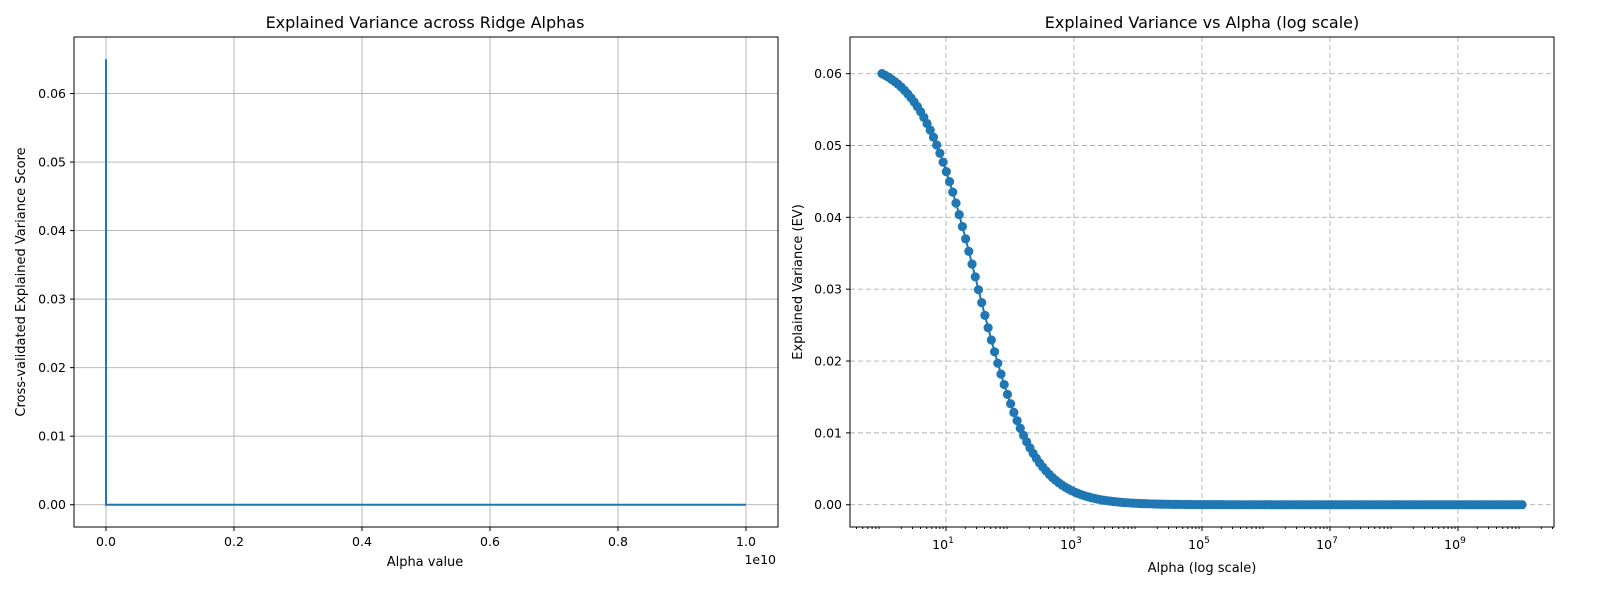 This screenshot has width=1600, height=600. Describe the element at coordinates (828, 217) in the screenshot. I see `chart2-y-tick-label: 0.04` at that location.